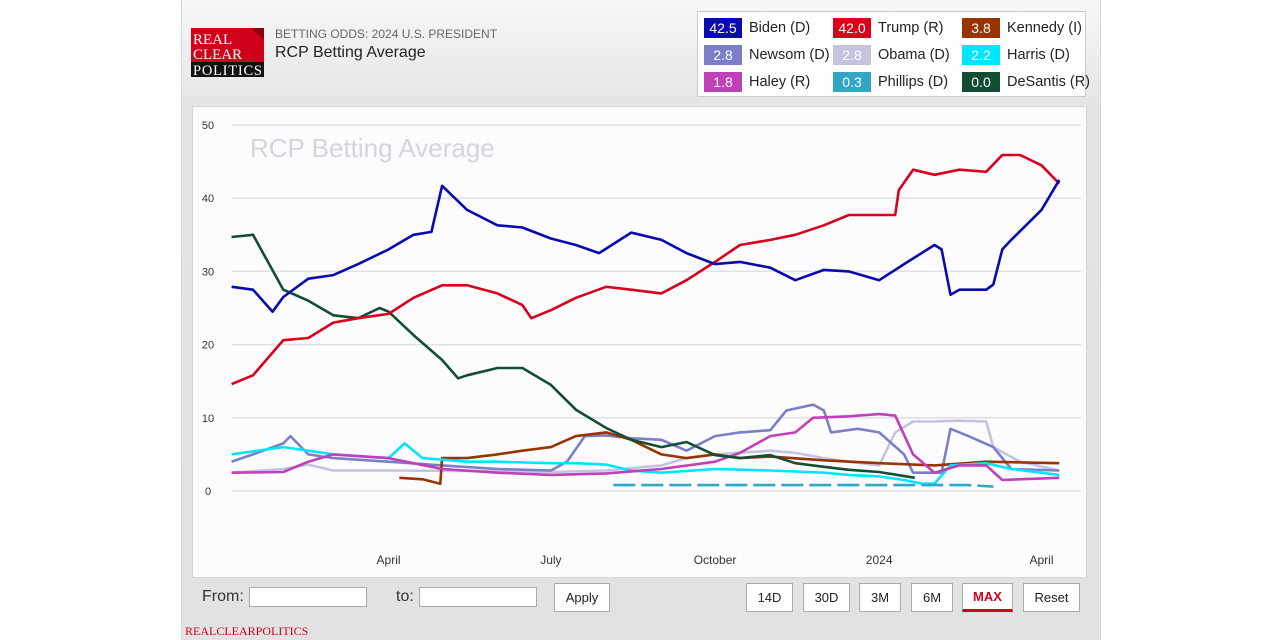  I want to click on legend-value: 0.0, so click(981, 82).